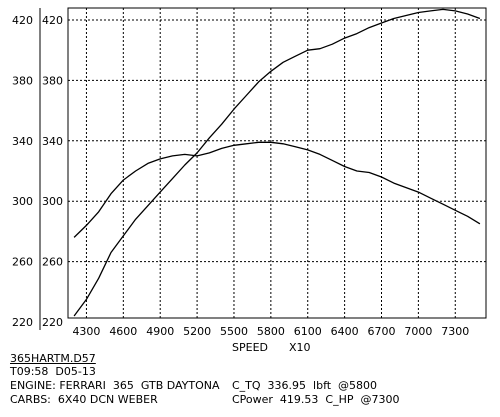 The width and height of the screenshot is (500, 417). What do you see at coordinates (52, 262) in the screenshot?
I see `y-tick-right-label: 260` at bounding box center [52, 262].